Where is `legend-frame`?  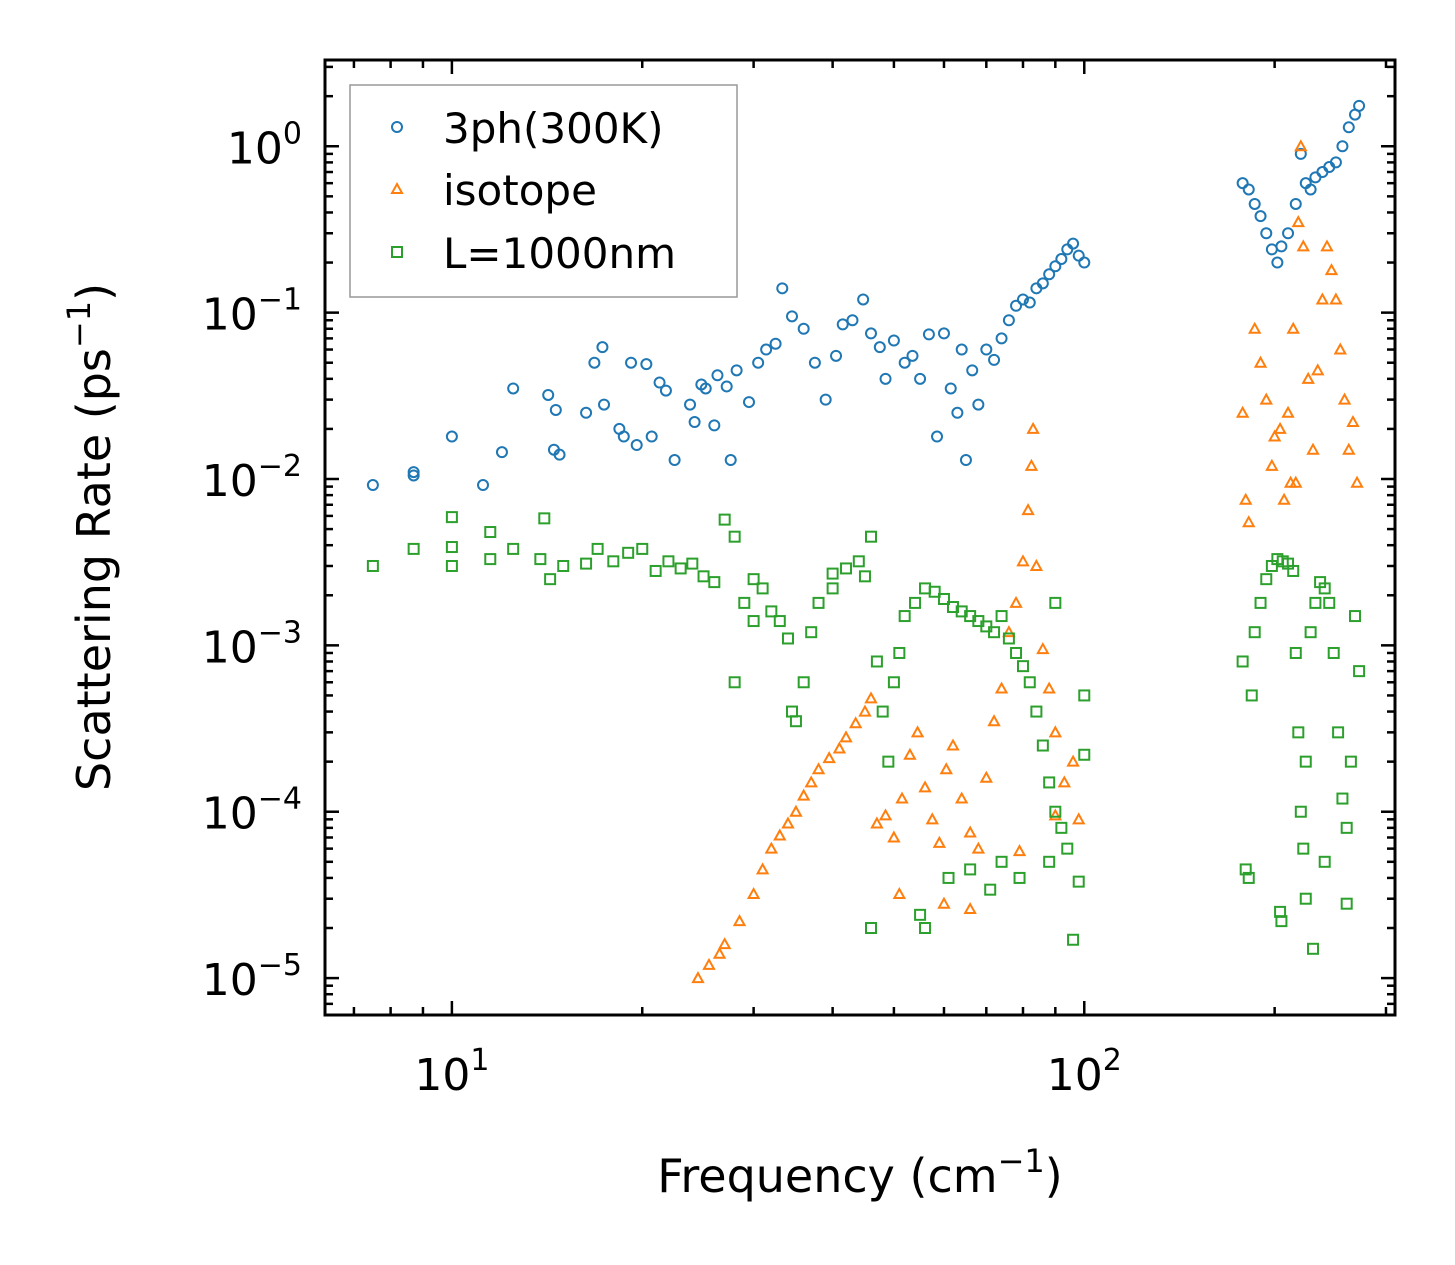 legend-frame is located at coordinates (543, 191).